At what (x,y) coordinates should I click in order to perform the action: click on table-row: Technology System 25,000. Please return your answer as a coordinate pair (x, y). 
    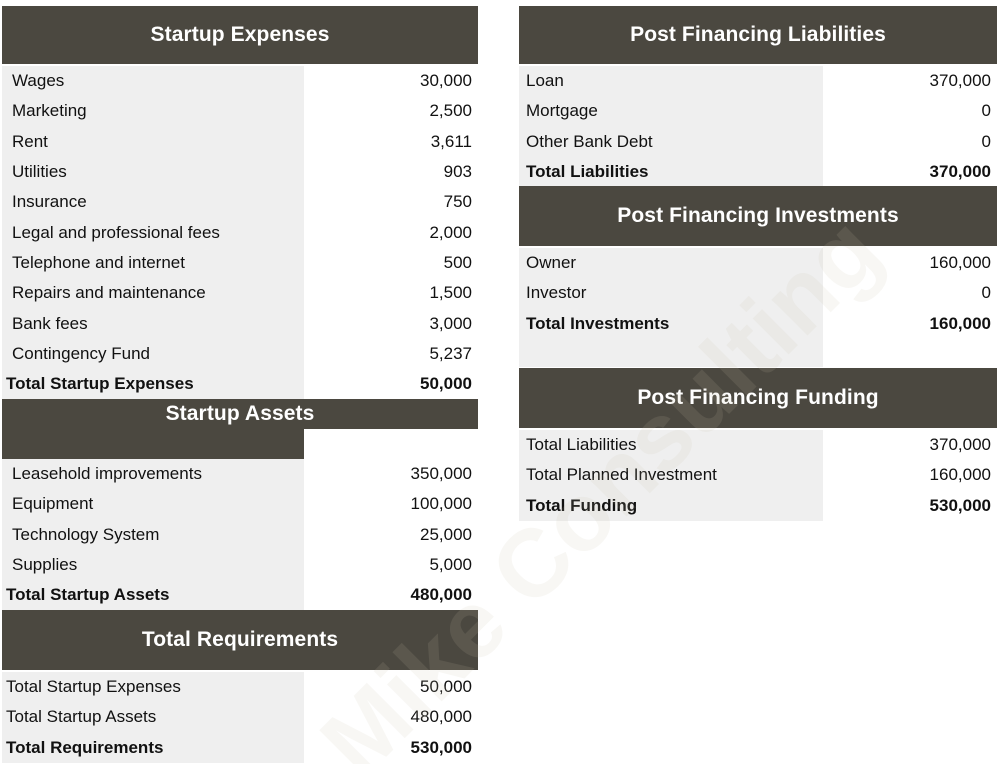
    Looking at the image, I should click on (240, 534).